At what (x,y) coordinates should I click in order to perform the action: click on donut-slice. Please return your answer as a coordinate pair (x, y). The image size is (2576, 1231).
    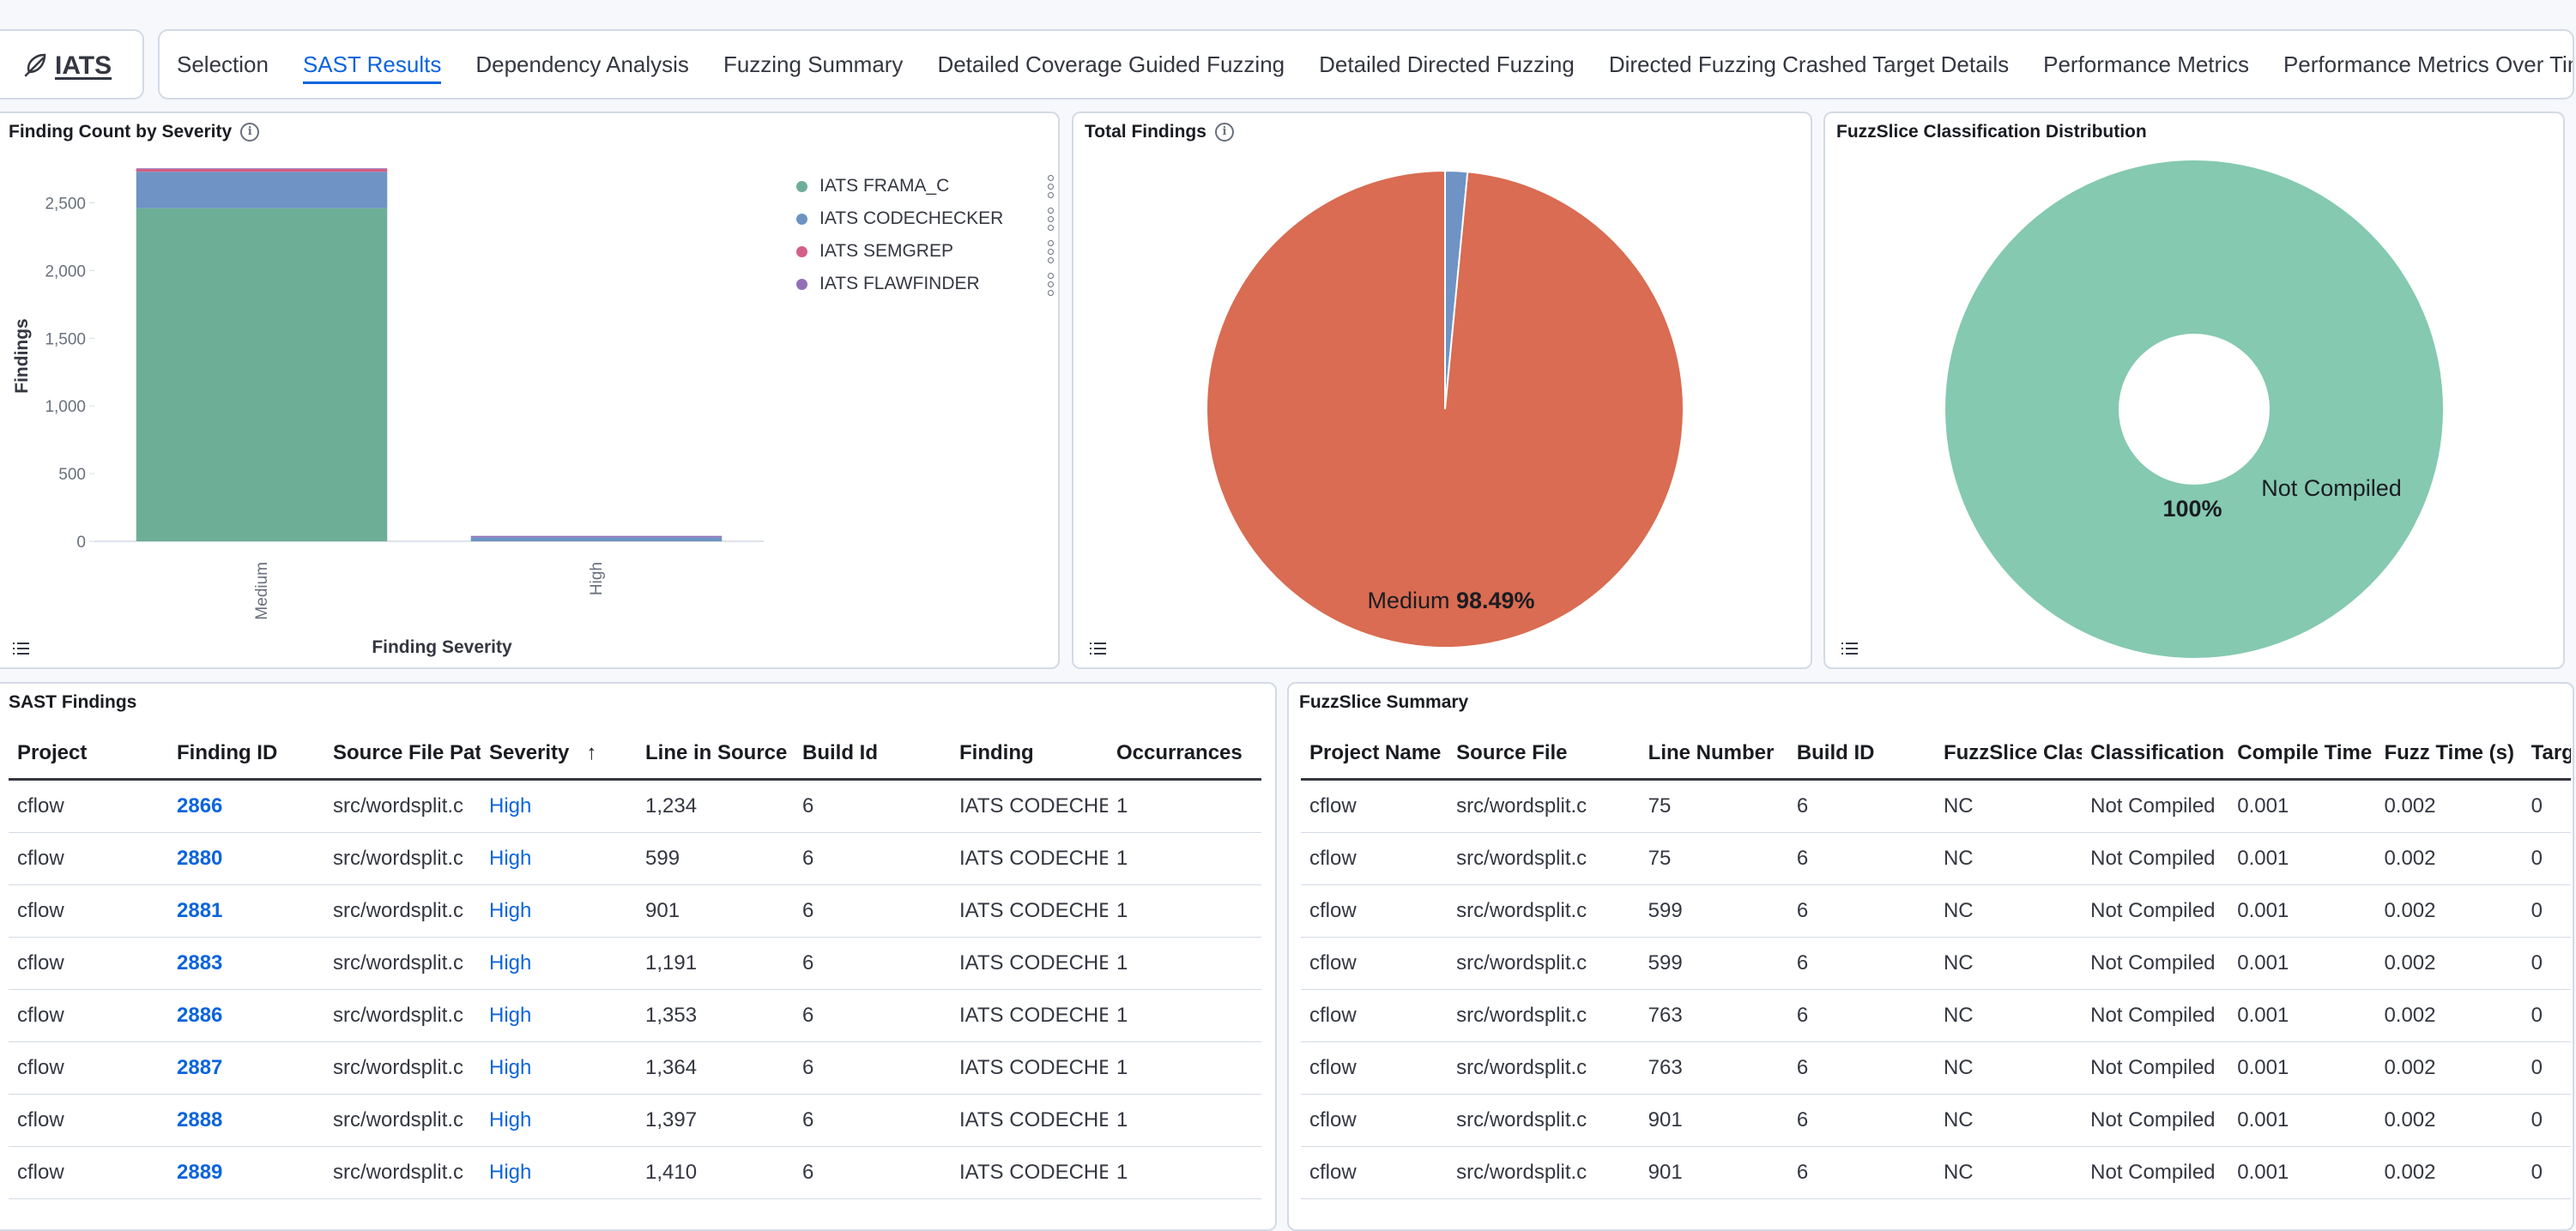
    Looking at the image, I should click on (2194, 409).